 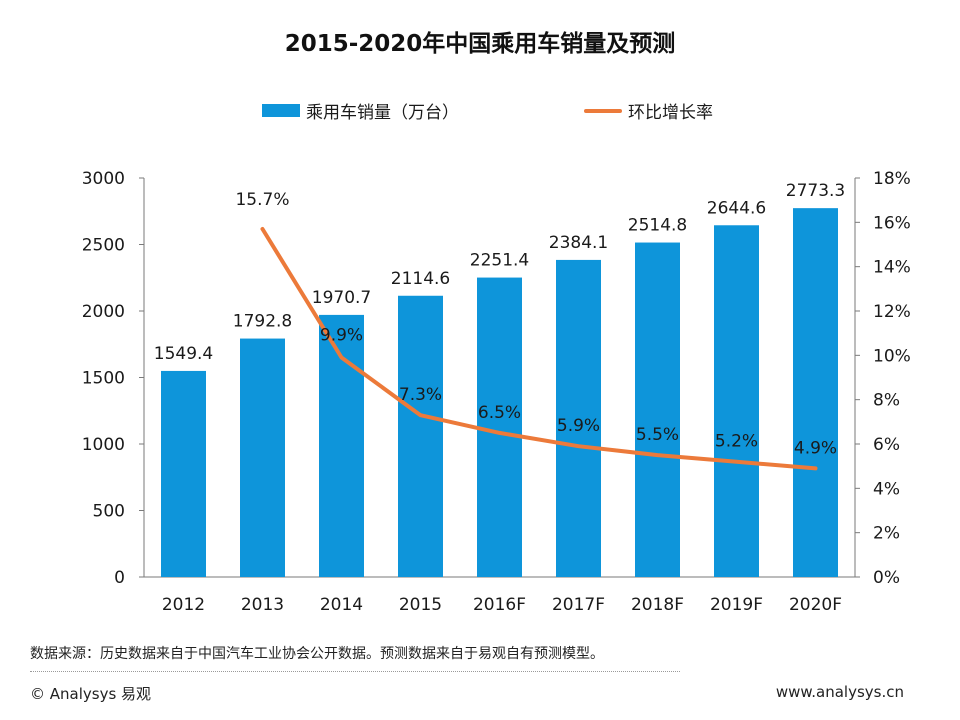 What do you see at coordinates (281, 110) in the screenshot?
I see `legend-swatch-bar` at bounding box center [281, 110].